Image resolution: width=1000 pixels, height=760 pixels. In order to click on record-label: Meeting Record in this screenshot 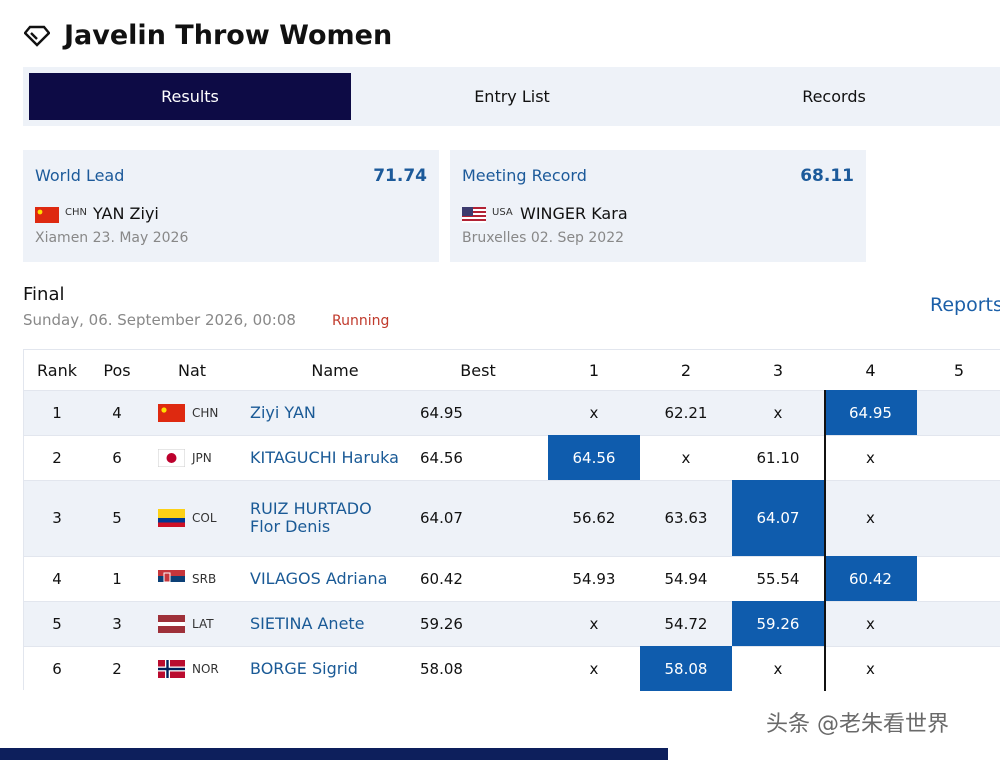, I will do `click(524, 175)`.